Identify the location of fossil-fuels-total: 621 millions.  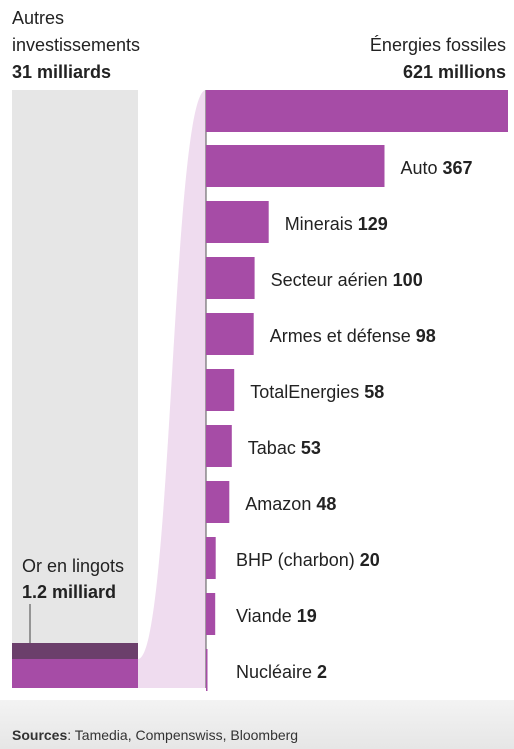
(454, 72).